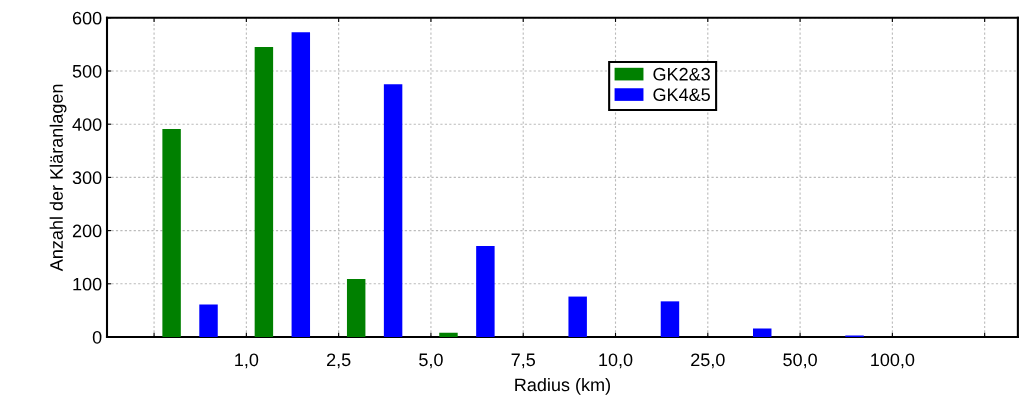 This screenshot has width=1023, height=414. What do you see at coordinates (58, 178) in the screenshot?
I see `y-axis-title: Anzahl der Kläranlagen` at bounding box center [58, 178].